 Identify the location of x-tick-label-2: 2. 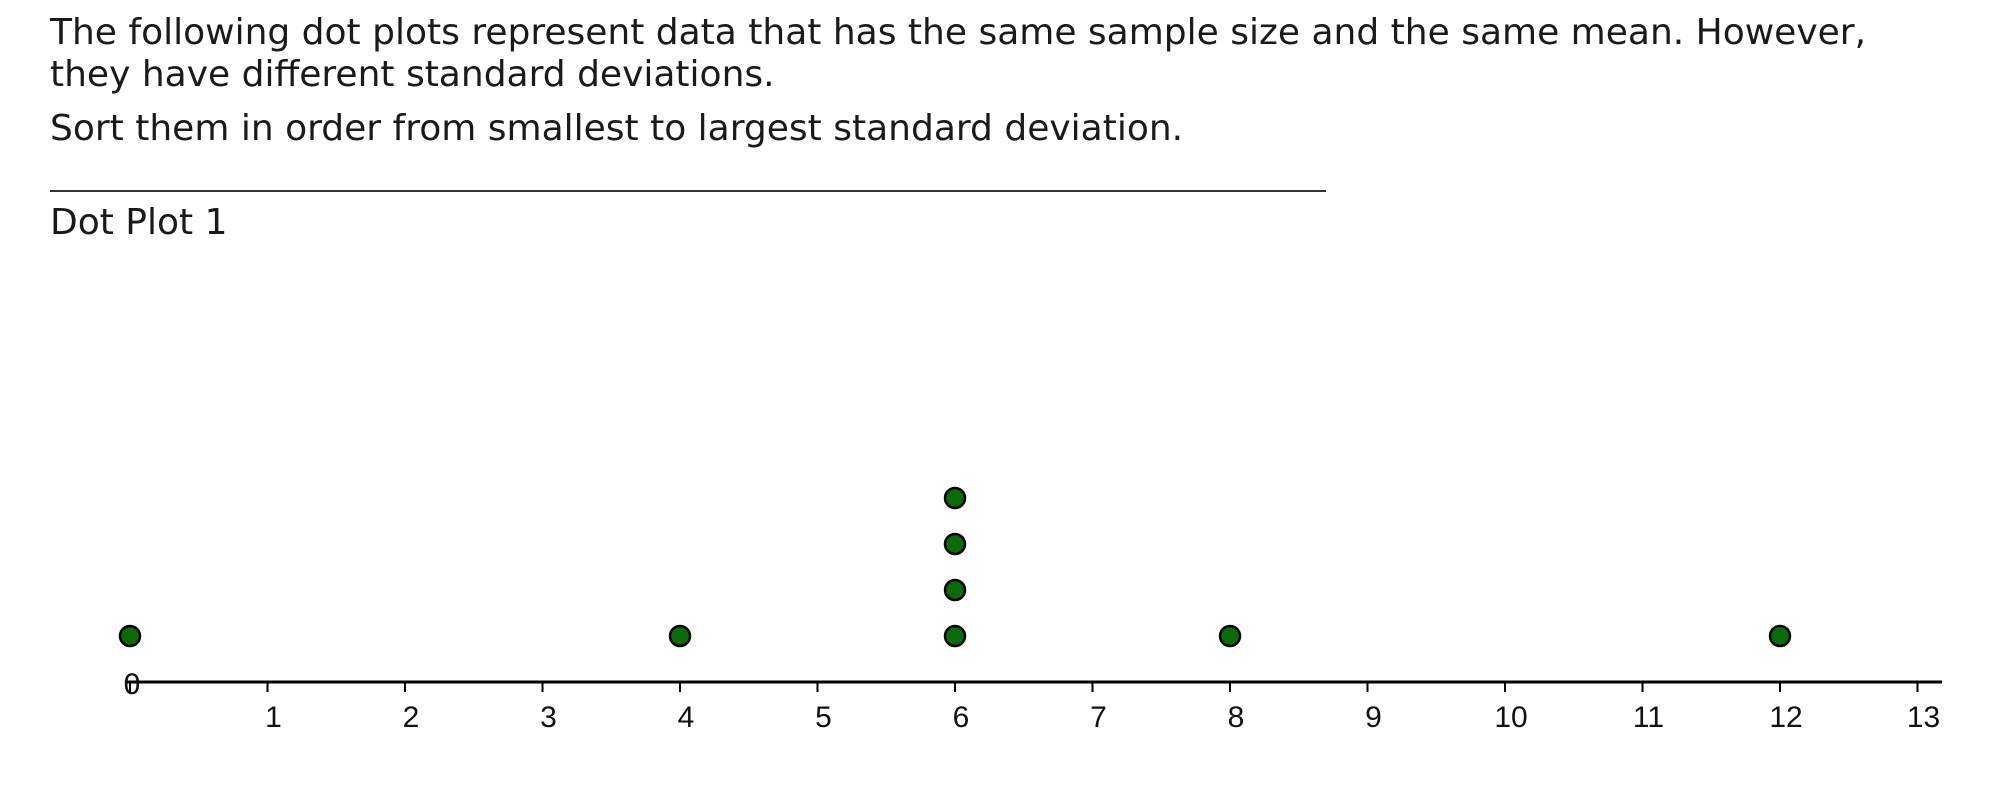
(411, 717).